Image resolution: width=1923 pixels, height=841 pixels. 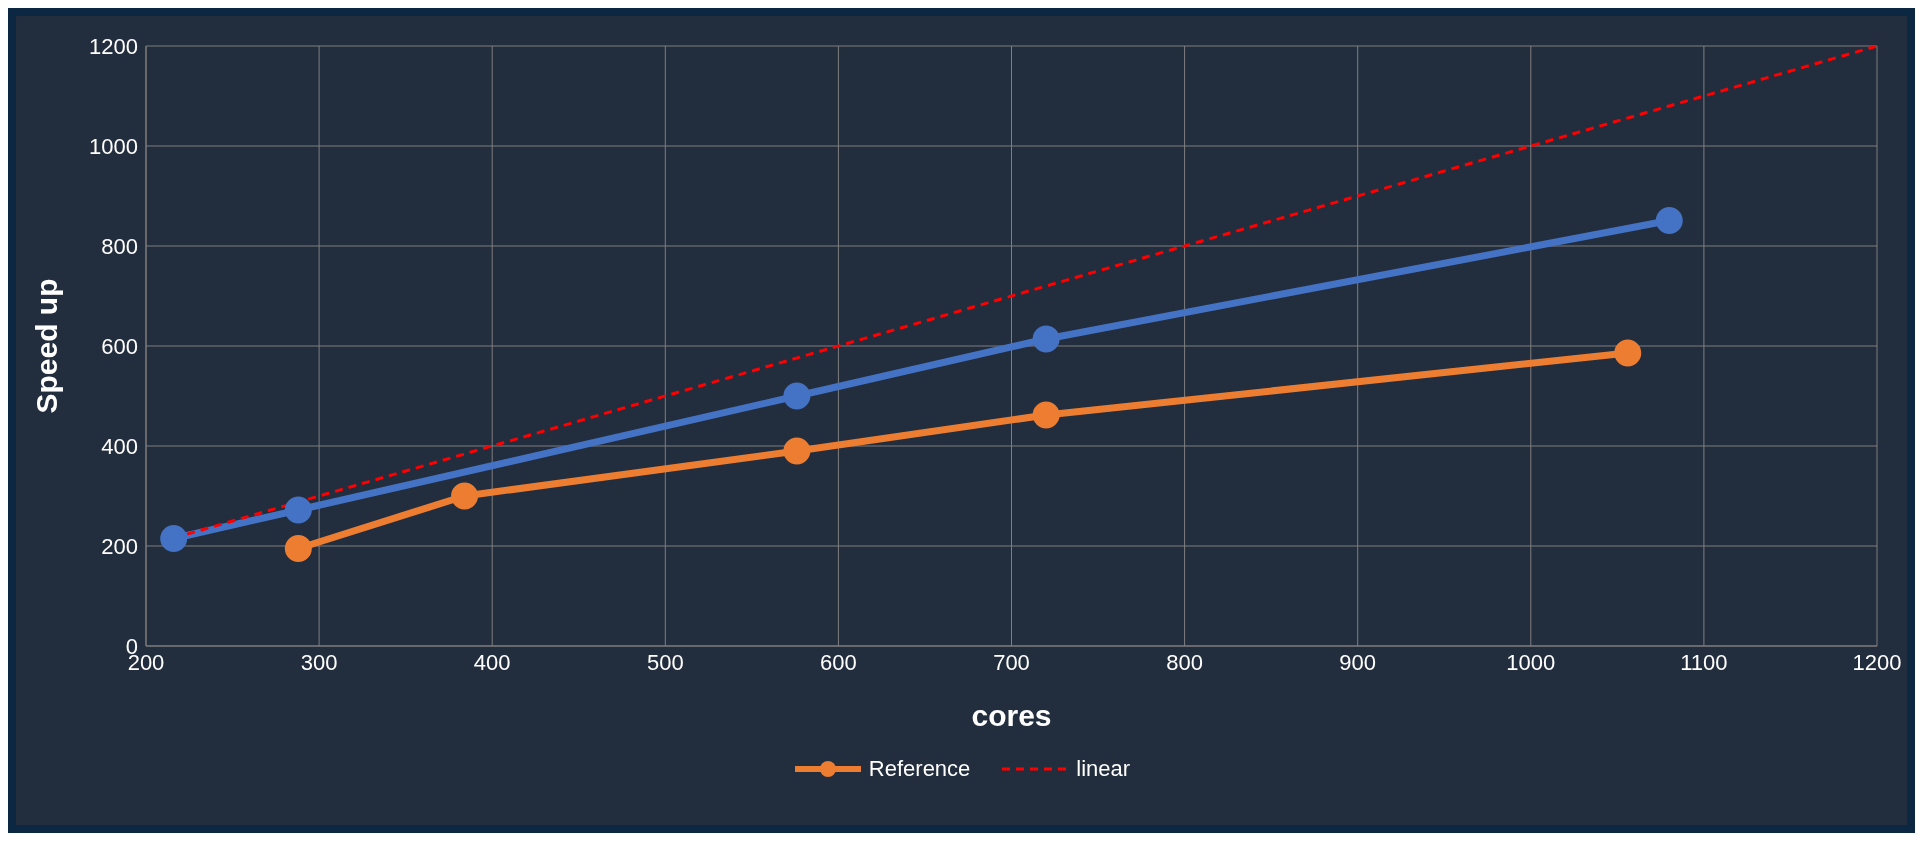 What do you see at coordinates (113, 46) in the screenshot?
I see `y-tick-label: 1200` at bounding box center [113, 46].